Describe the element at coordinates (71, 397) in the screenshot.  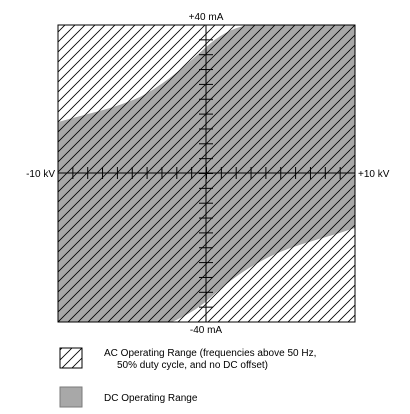
I see `legend-swatch-dc` at that location.